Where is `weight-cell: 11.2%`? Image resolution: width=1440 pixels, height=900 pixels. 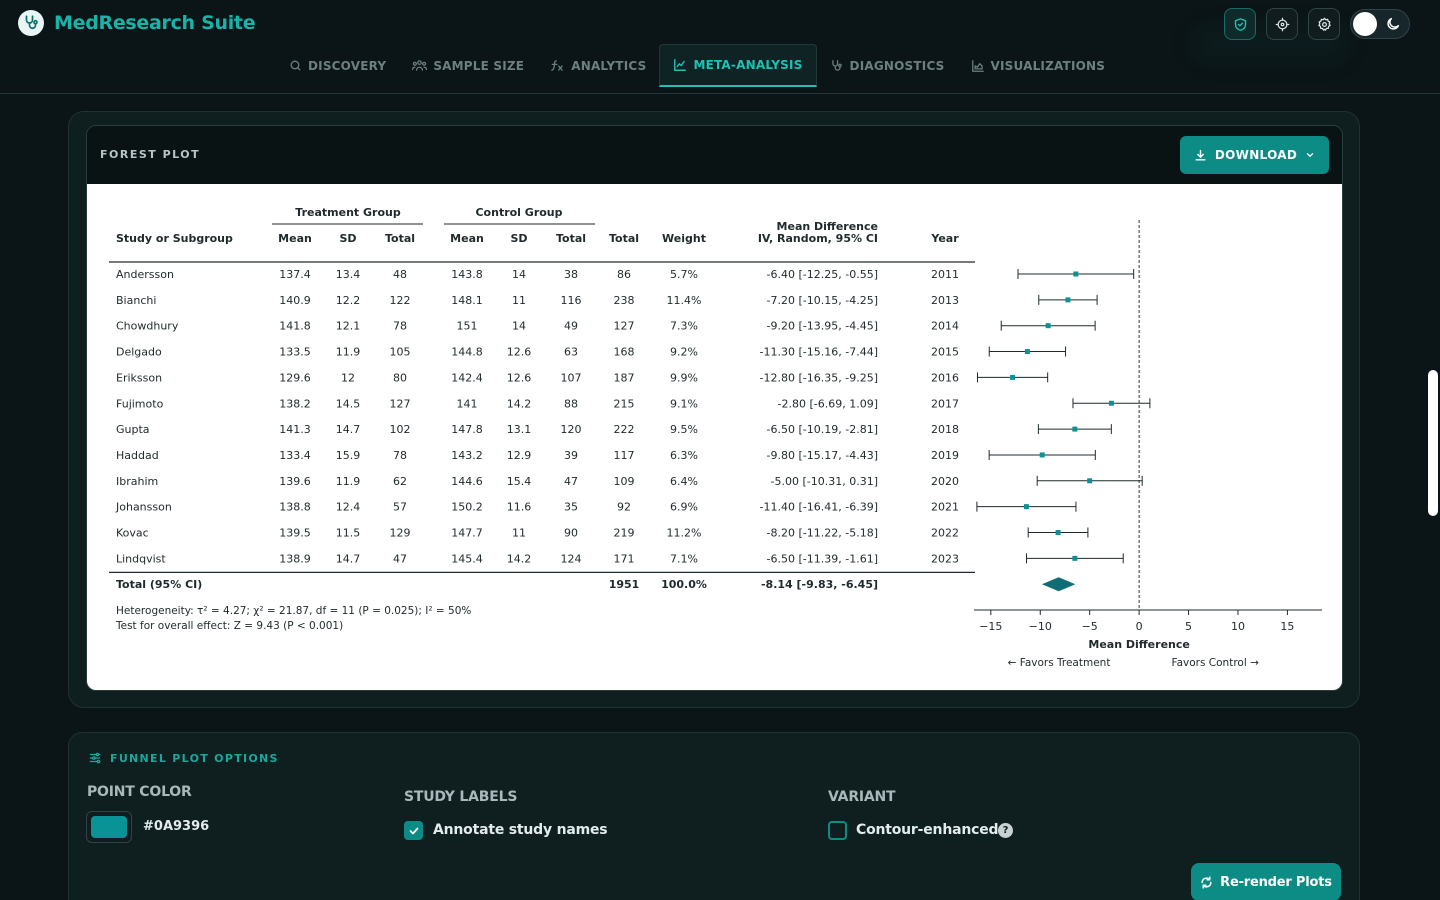 weight-cell: 11.2% is located at coordinates (684, 533).